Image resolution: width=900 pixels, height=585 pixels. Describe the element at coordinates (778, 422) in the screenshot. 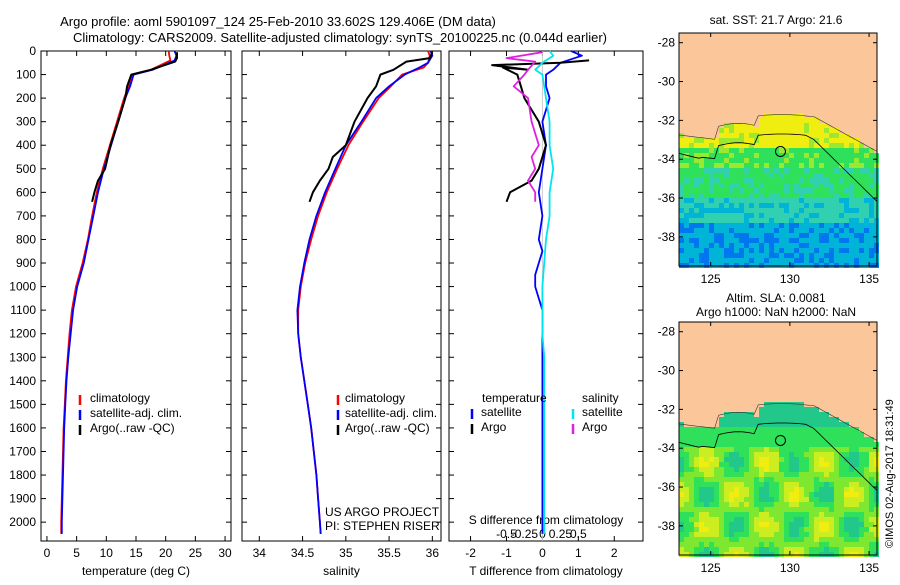

I see `map-coastline` at that location.